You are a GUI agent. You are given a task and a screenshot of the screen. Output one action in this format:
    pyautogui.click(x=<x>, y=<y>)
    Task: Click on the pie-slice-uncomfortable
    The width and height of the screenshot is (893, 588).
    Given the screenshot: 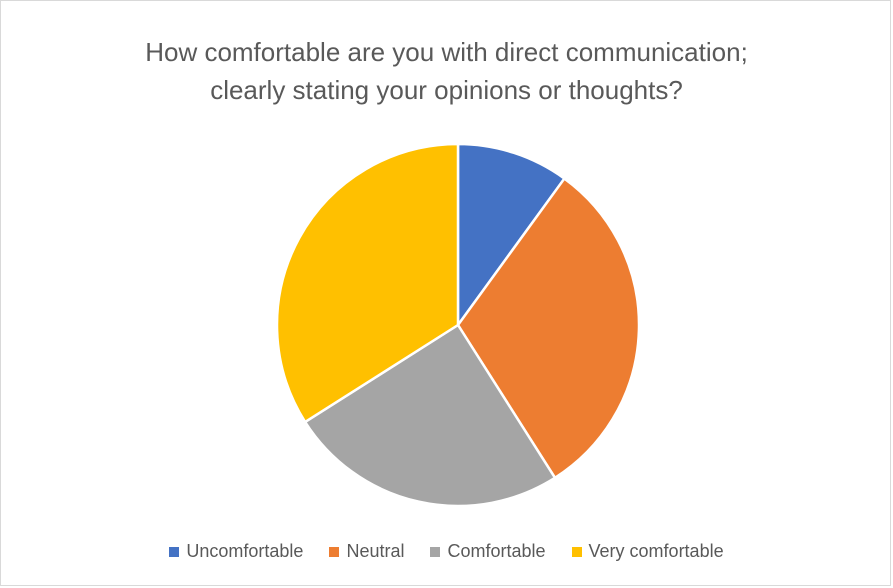 What is the action you would take?
    pyautogui.click(x=511, y=234)
    